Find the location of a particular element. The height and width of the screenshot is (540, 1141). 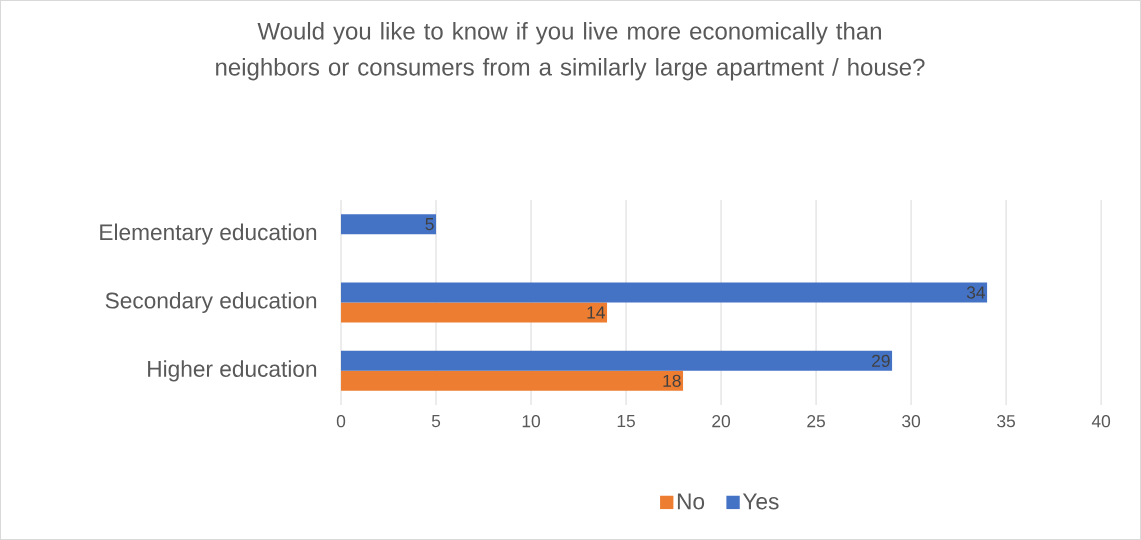

x-tick-label: 40 is located at coordinates (1101, 421).